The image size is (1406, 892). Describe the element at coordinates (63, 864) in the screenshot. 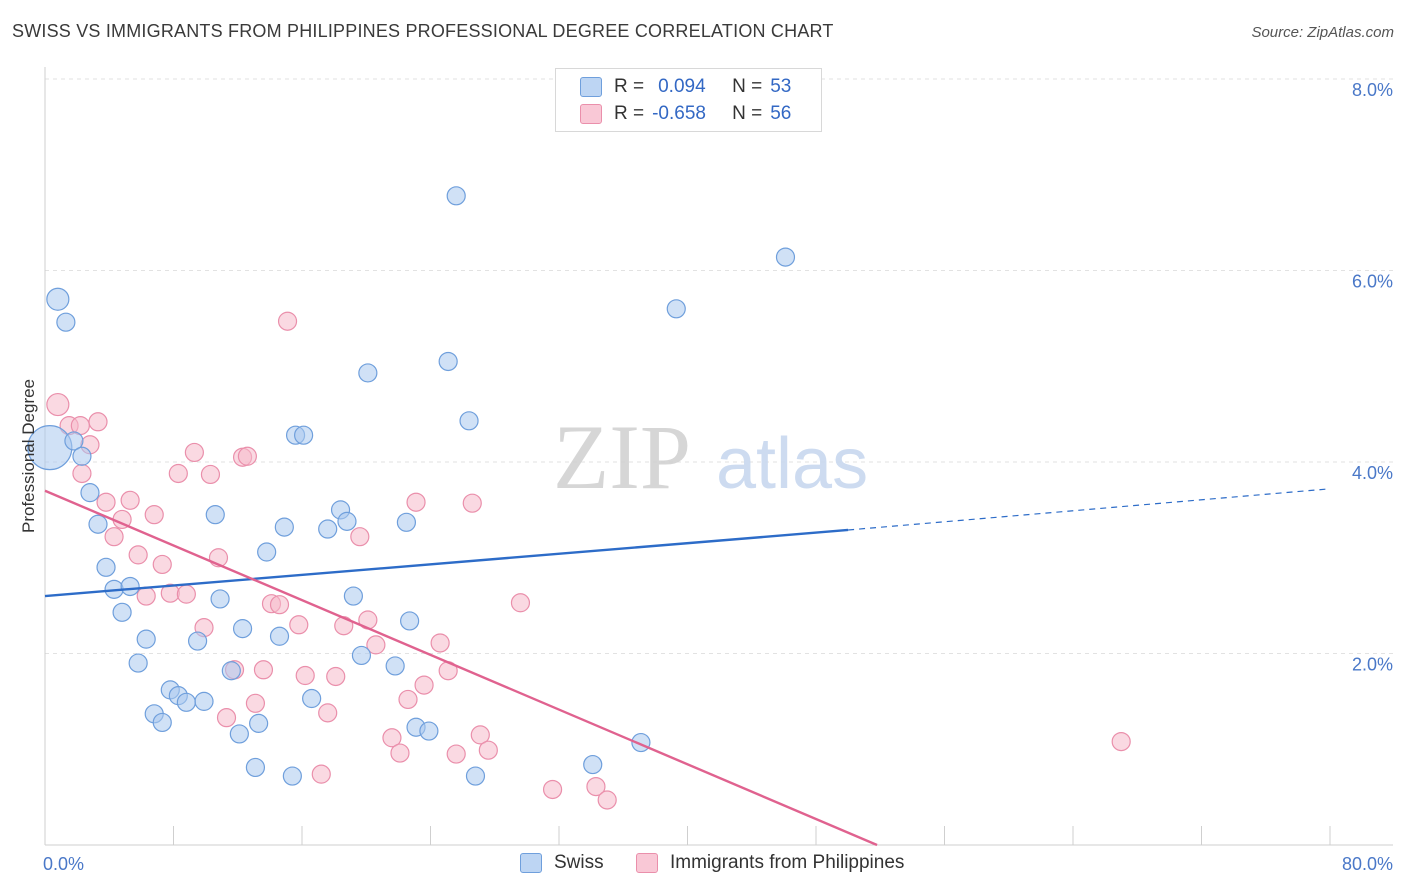

I see `x-tick-min: 0.0%` at that location.